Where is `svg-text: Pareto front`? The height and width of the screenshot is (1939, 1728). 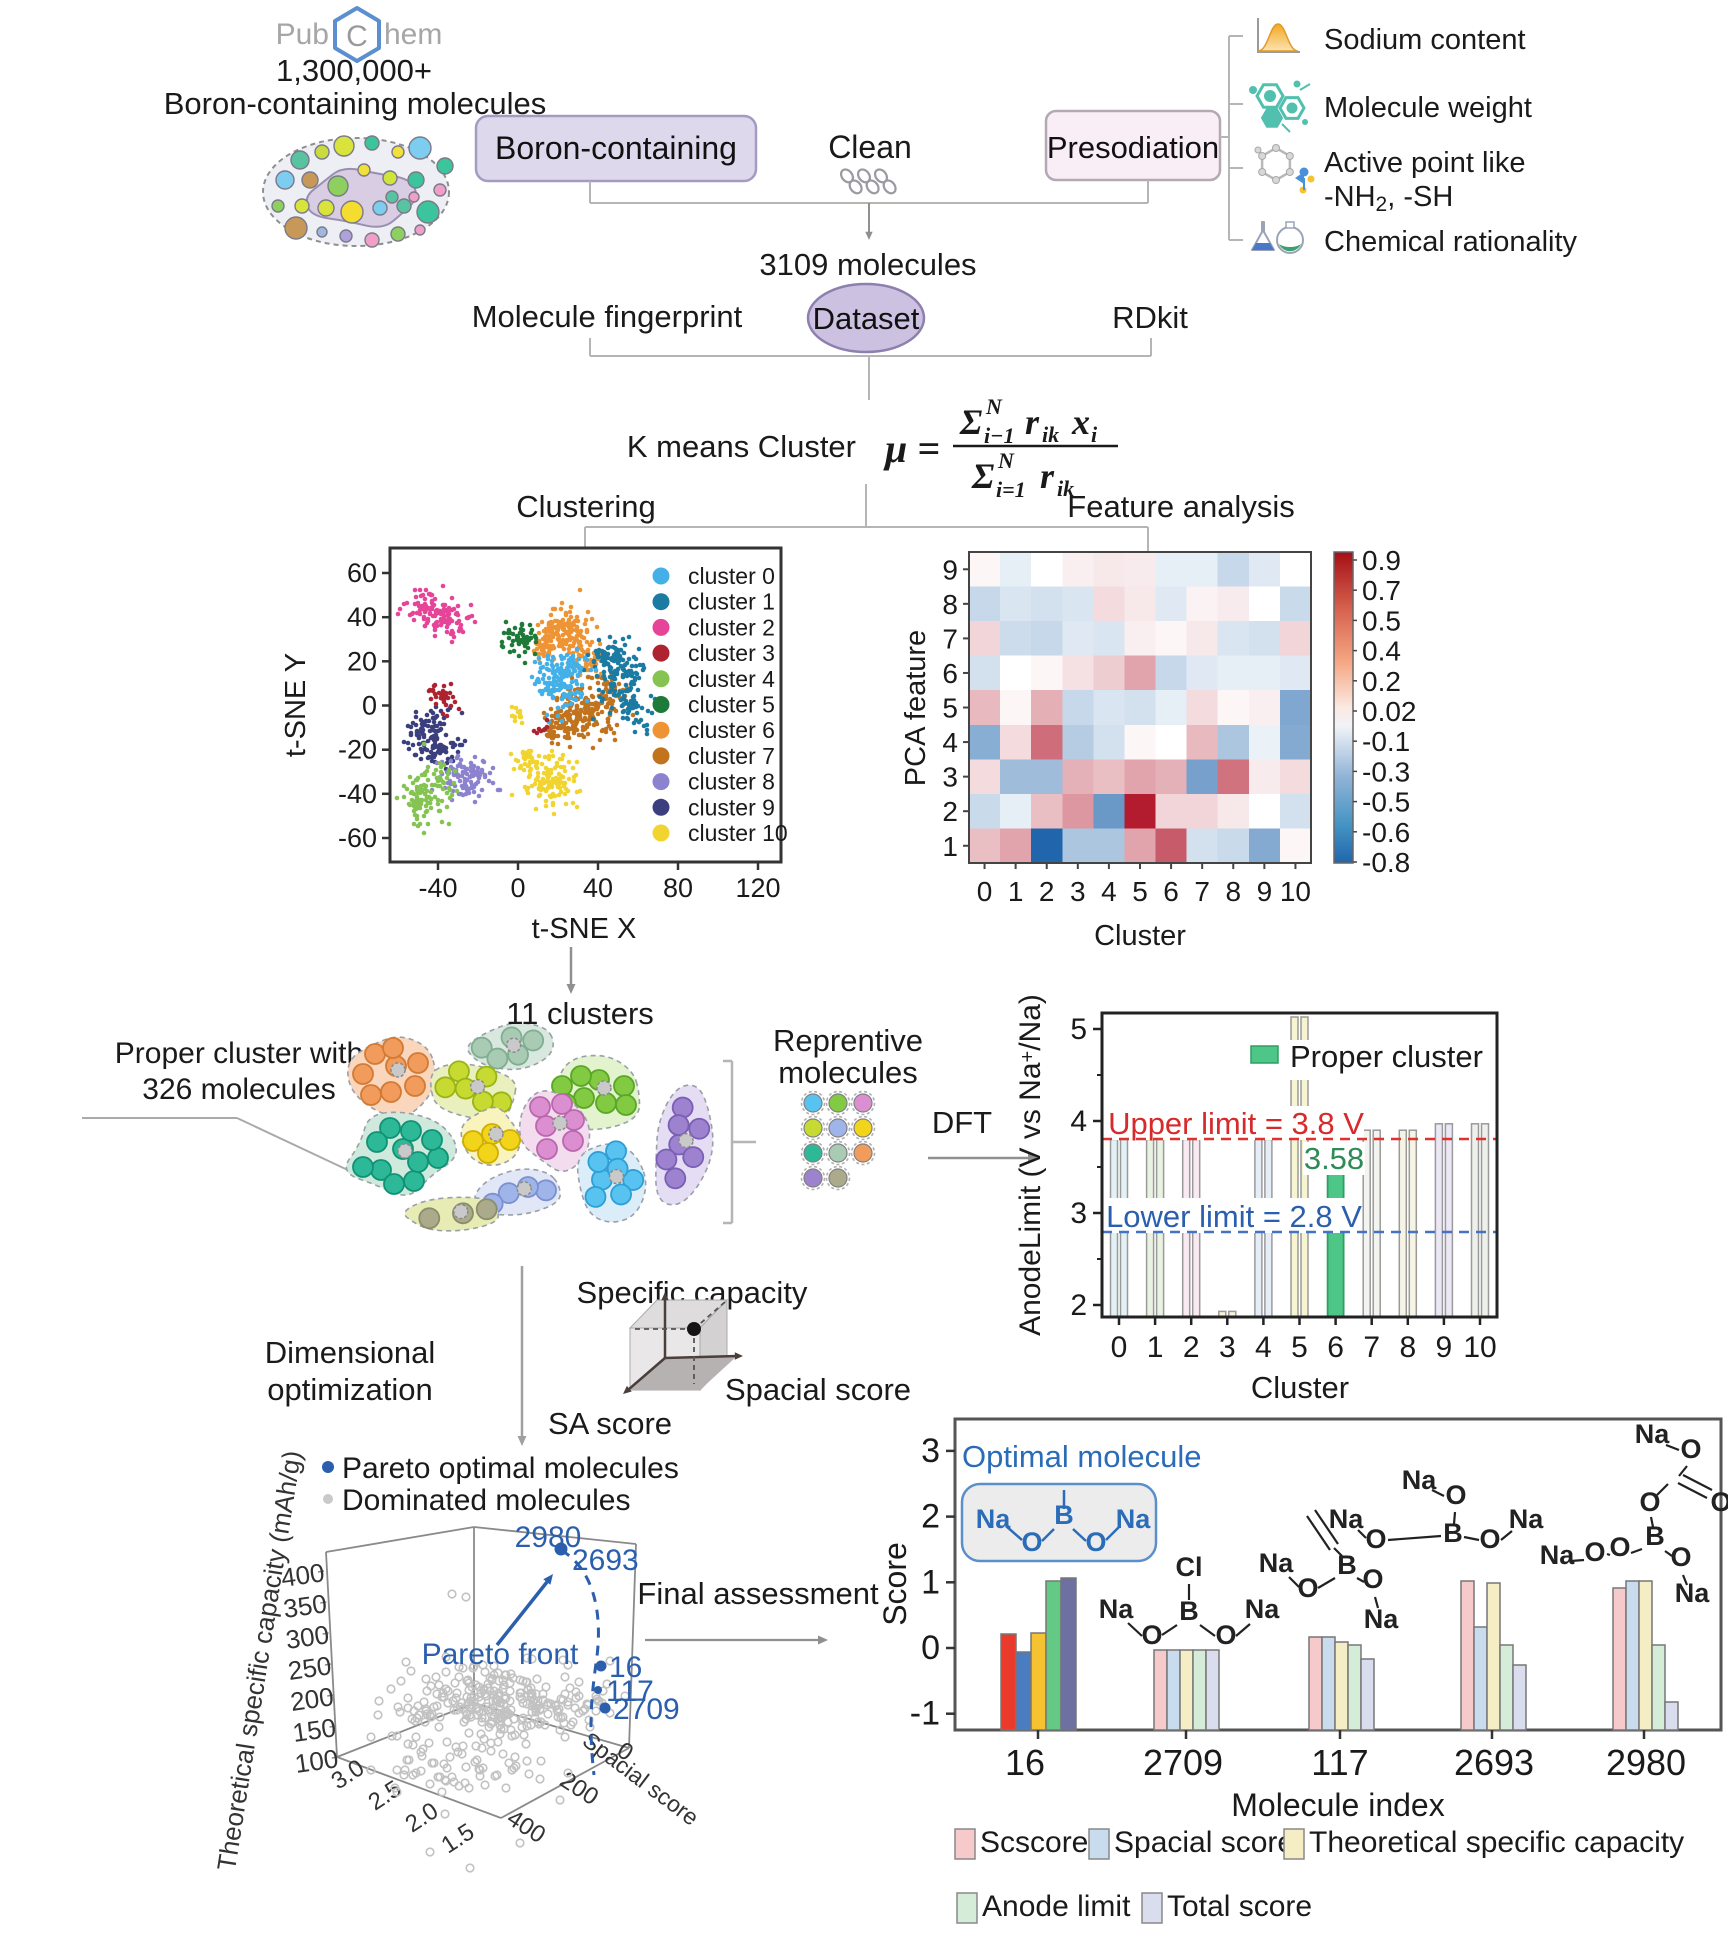 svg-text: Pareto front is located at coordinates (500, 1654).